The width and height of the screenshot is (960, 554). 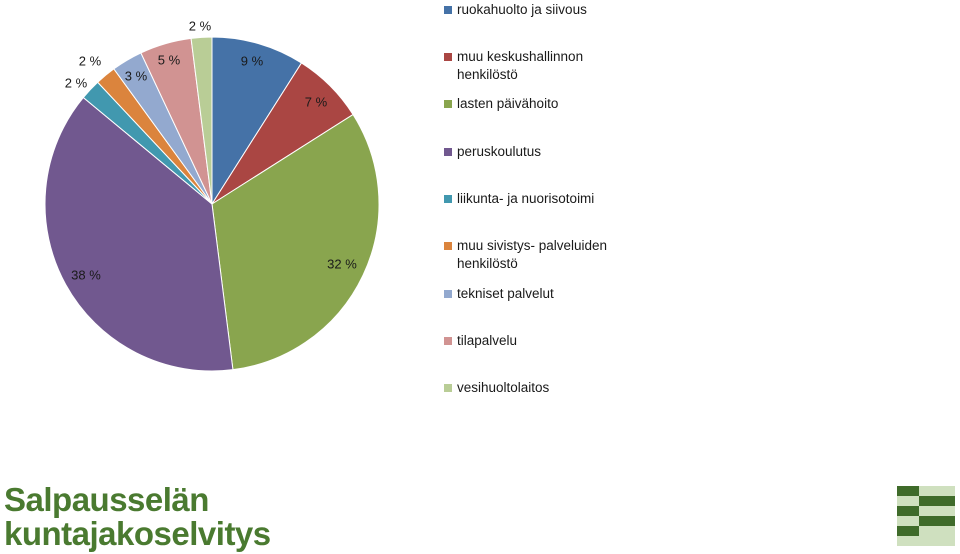 I want to click on brand-wordmark: Salpausselän kuntajakoselvitys, so click(x=137, y=517).